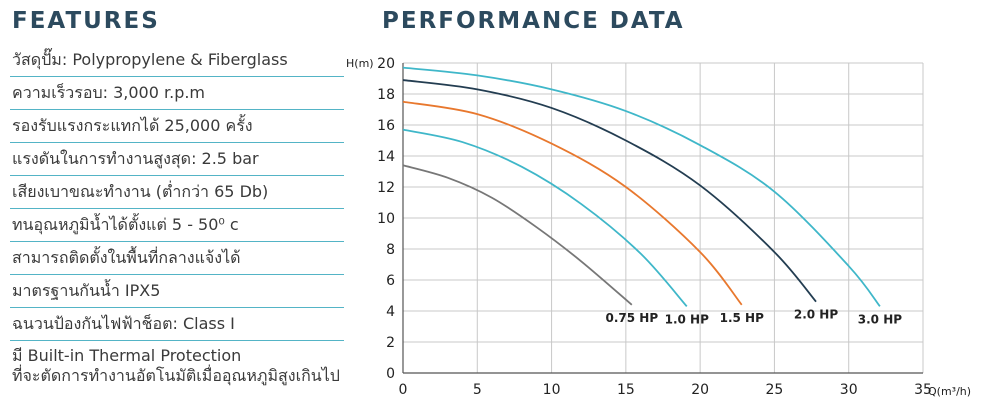 This screenshot has width=981, height=420. Describe the element at coordinates (403, 390) in the screenshot. I see `x-tick-label: 0` at that location.